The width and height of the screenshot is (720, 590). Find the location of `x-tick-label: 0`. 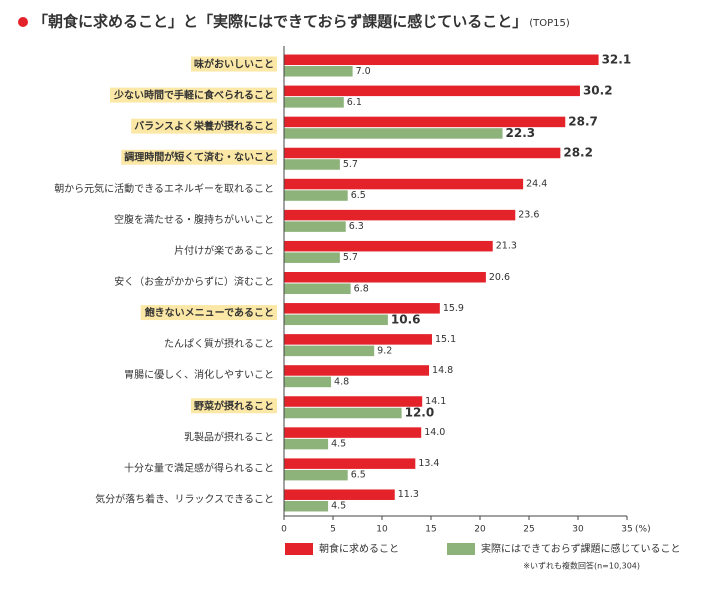

x-tick-label: 0 is located at coordinates (284, 530).